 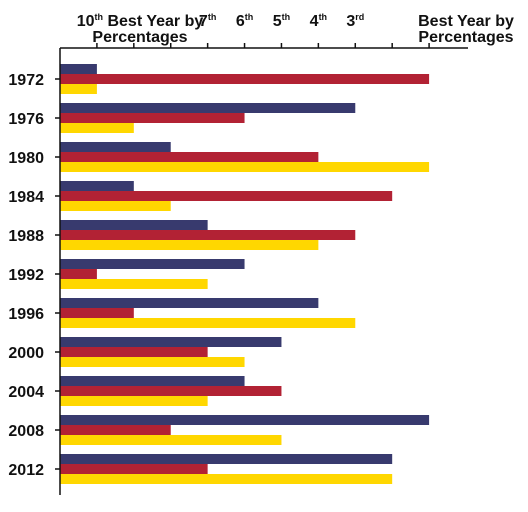 I want to click on bar-1972-s2, so click(x=245, y=79).